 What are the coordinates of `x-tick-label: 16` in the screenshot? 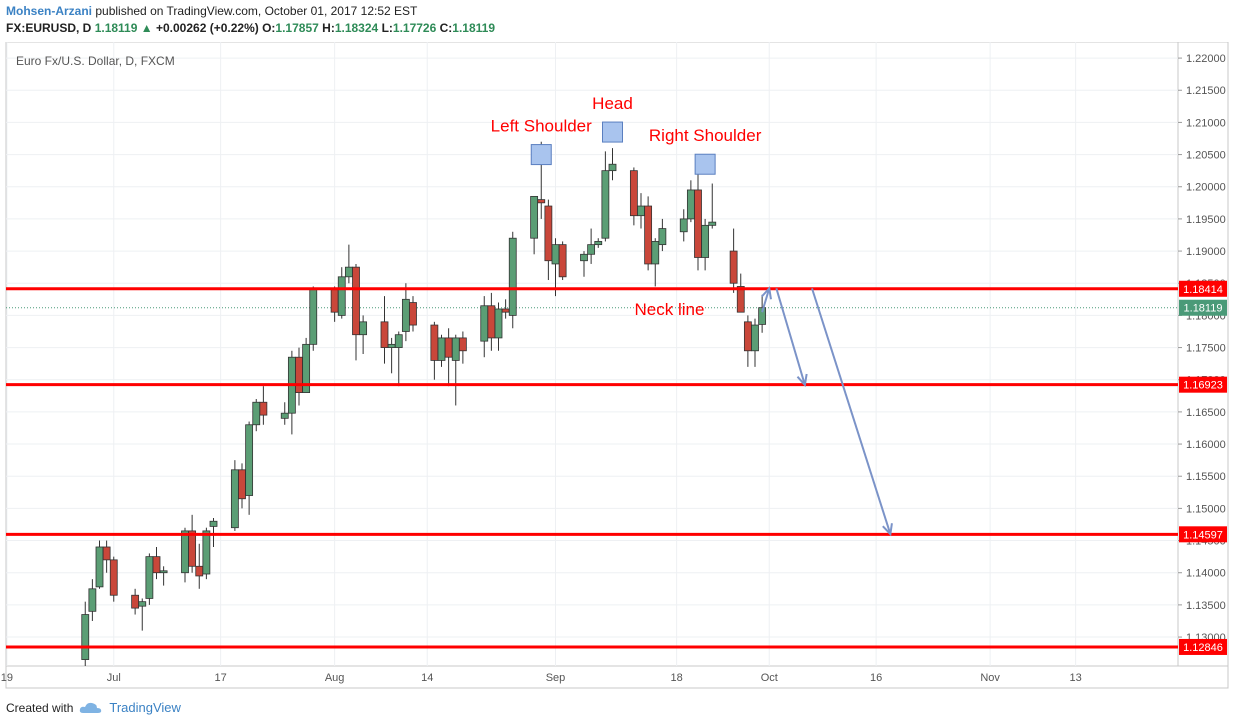 It's located at (876, 678).